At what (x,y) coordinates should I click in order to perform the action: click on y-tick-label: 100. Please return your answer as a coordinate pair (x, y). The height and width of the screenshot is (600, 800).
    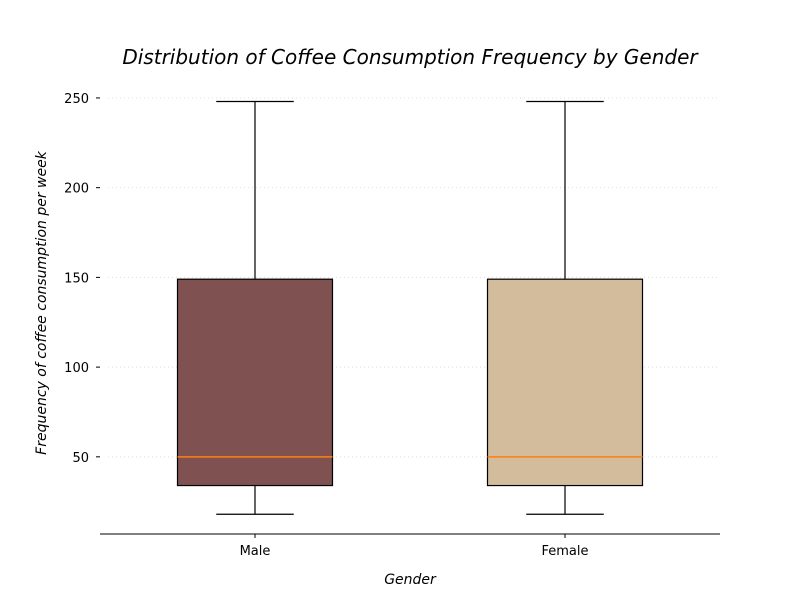
    Looking at the image, I should click on (76, 368).